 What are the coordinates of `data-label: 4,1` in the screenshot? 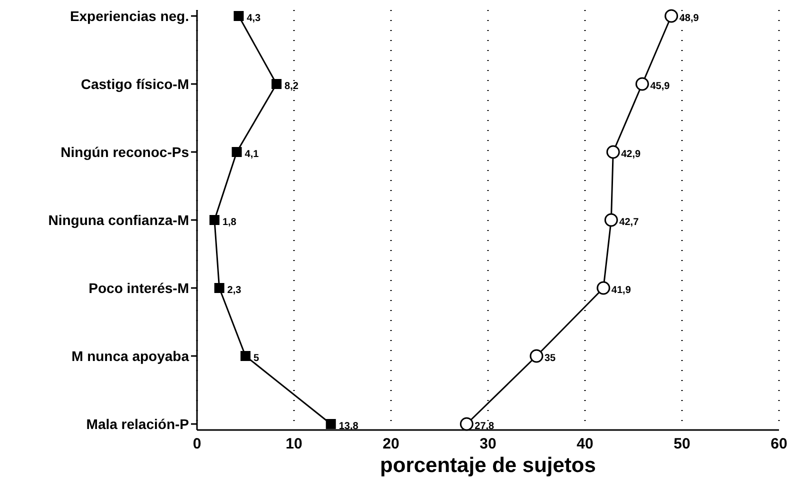 It's located at (252, 154).